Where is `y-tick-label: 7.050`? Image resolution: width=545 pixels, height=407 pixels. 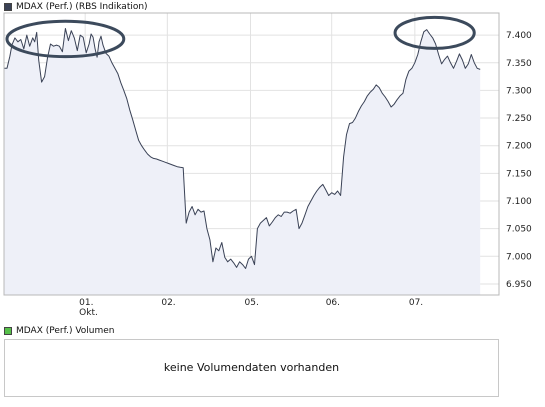 y-tick-label: 7.050 is located at coordinates (519, 230).